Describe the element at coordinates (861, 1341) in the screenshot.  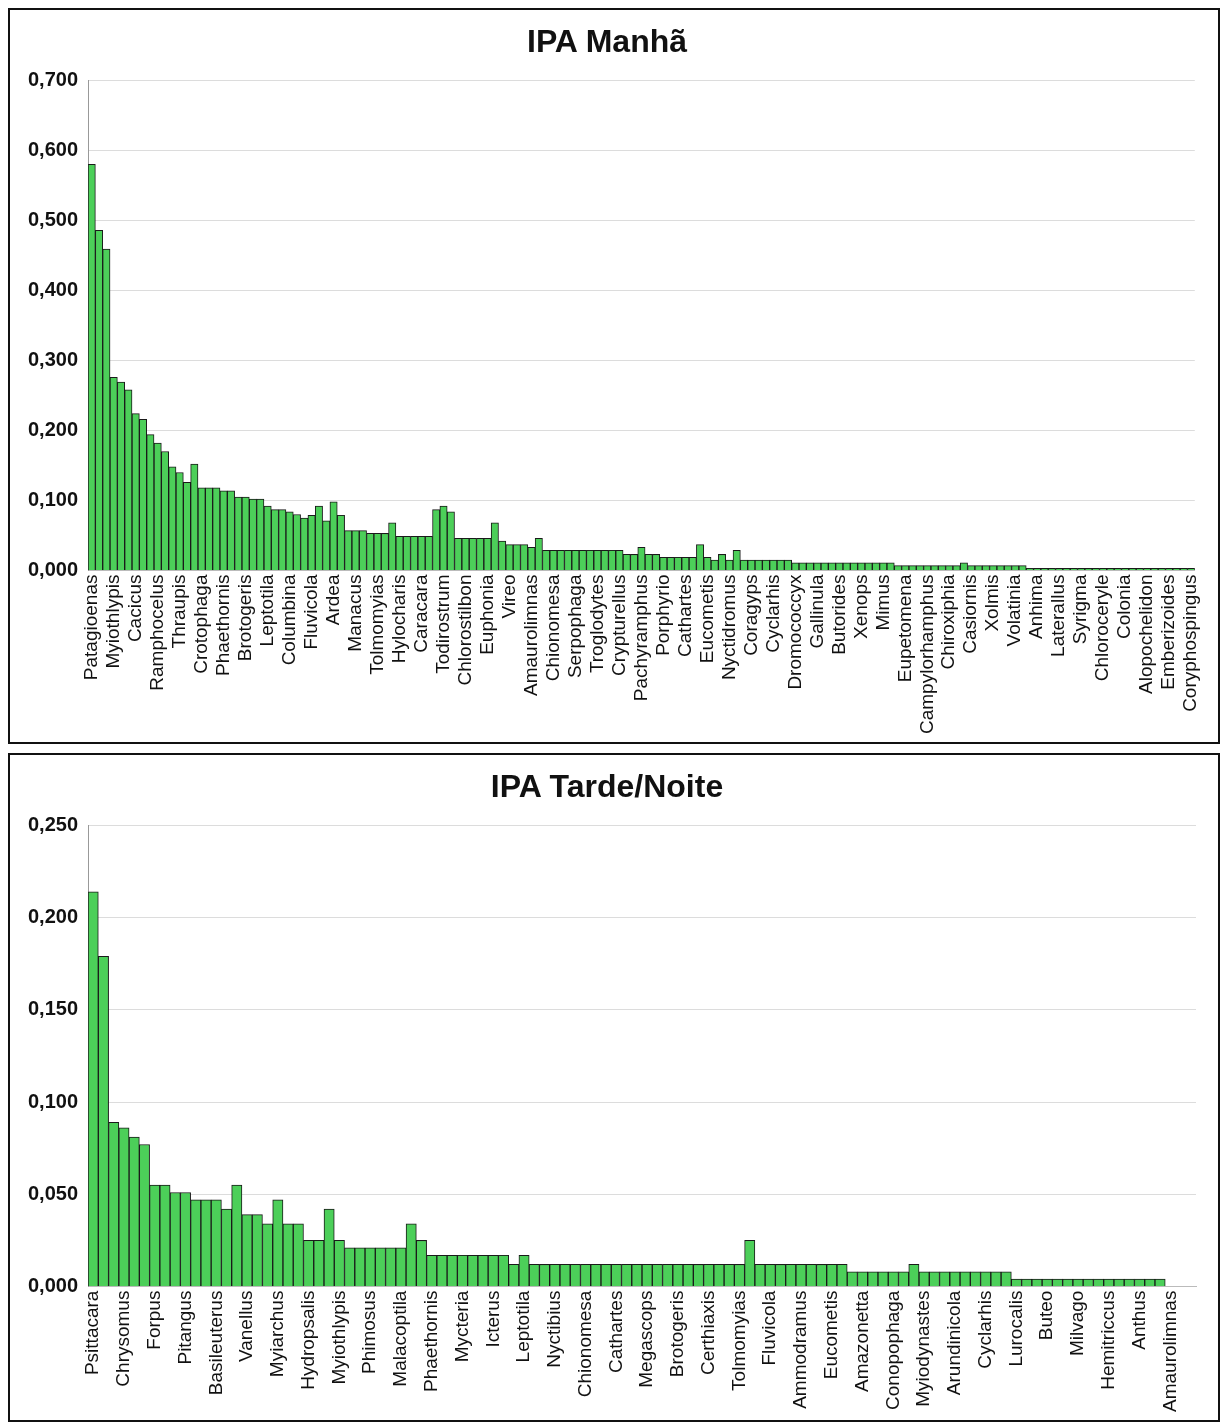
I see `x-tick-label: Amazonetta` at that location.